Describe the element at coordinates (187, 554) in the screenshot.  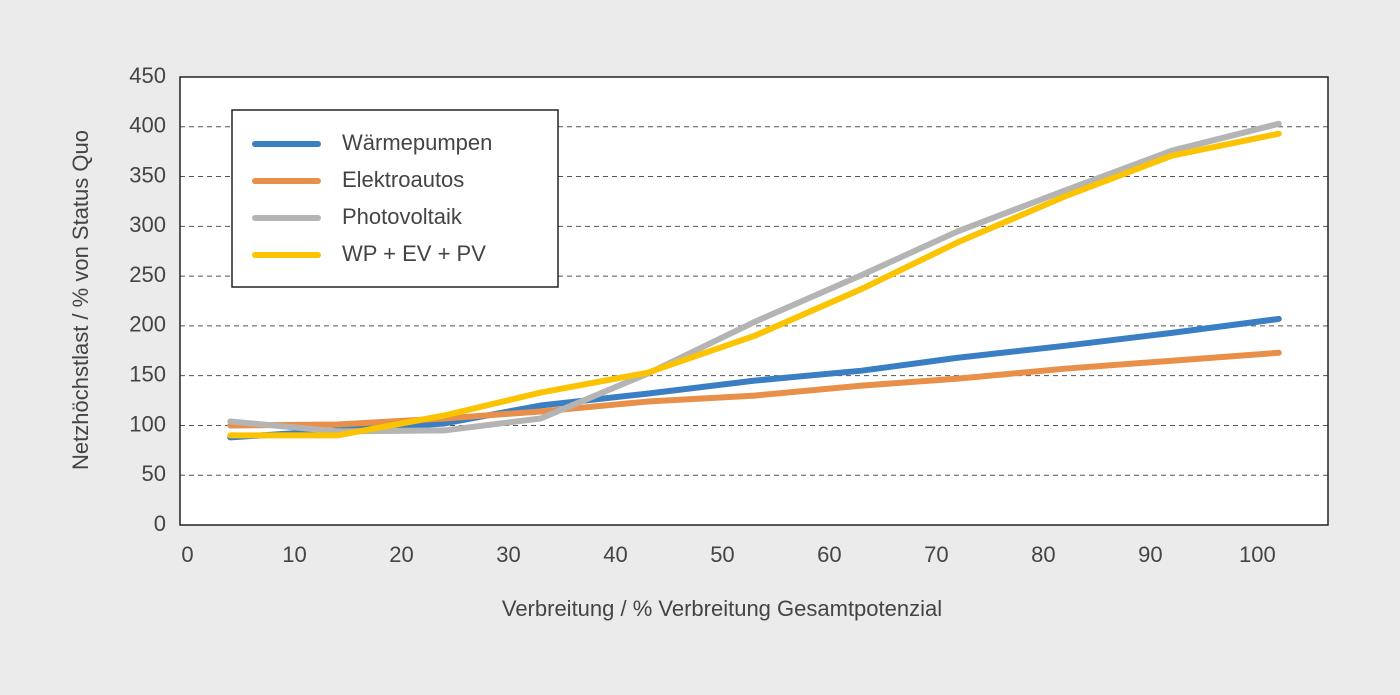
I see `x-tick-label: 0` at that location.